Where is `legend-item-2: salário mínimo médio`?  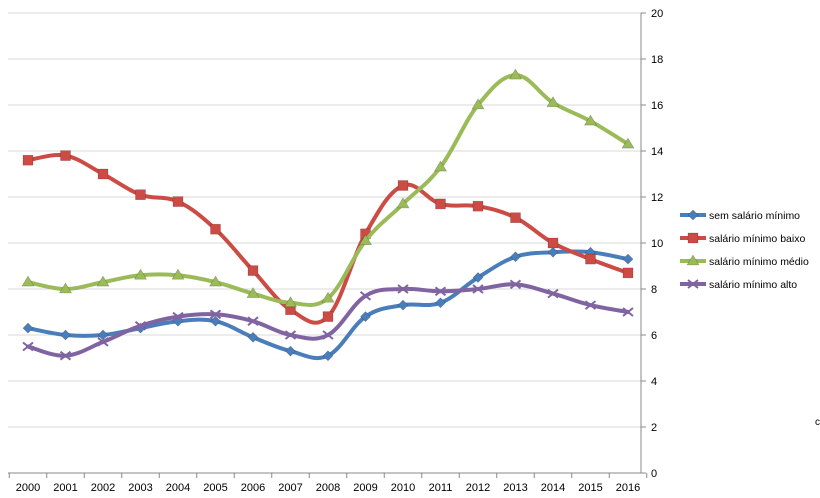
legend-item-2: salário mínimo médio is located at coordinates (744, 261).